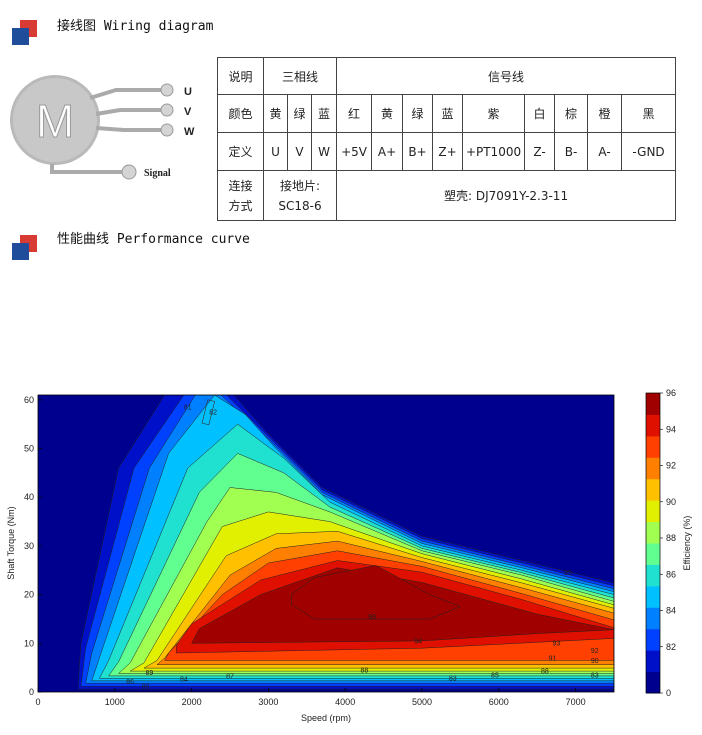 The image size is (702, 735). What do you see at coordinates (595, 661) in the screenshot?
I see `contour-label: 90` at bounding box center [595, 661].